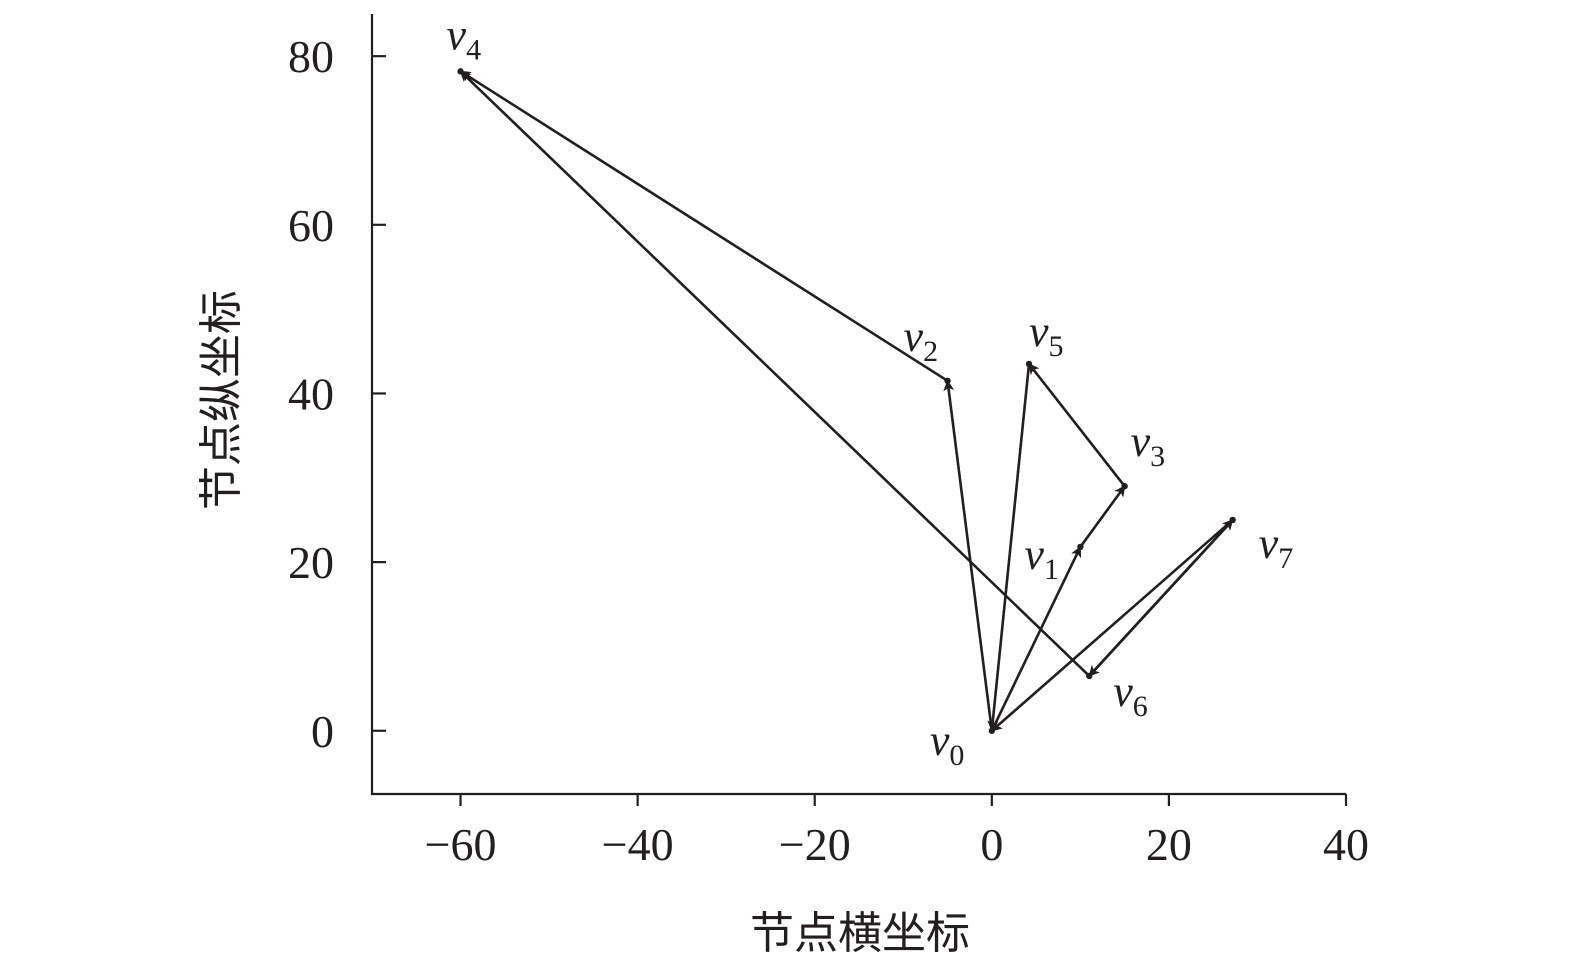 The width and height of the screenshot is (1575, 965). What do you see at coordinates (1080, 547) in the screenshot?
I see `node-v1` at bounding box center [1080, 547].